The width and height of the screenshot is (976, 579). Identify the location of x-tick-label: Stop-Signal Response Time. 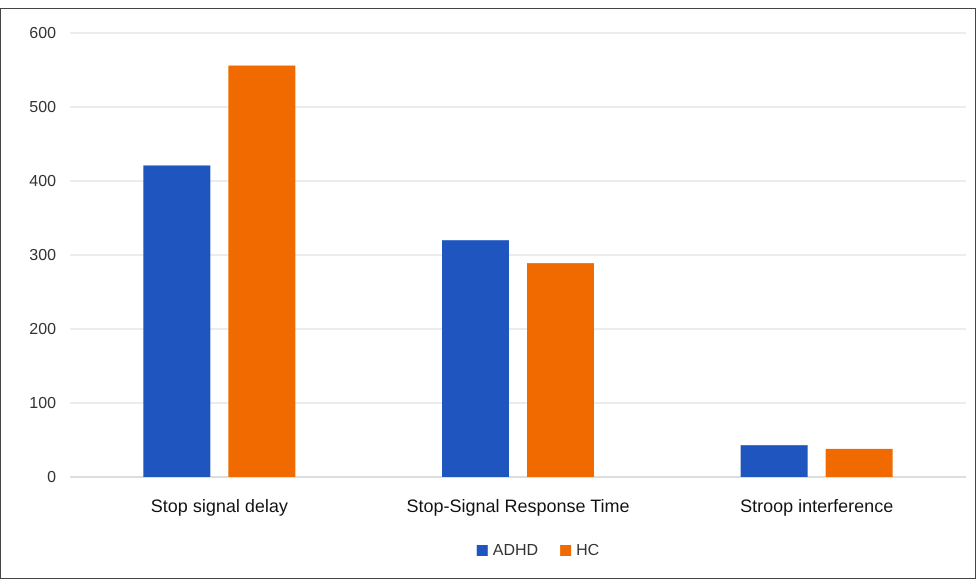
(518, 506).